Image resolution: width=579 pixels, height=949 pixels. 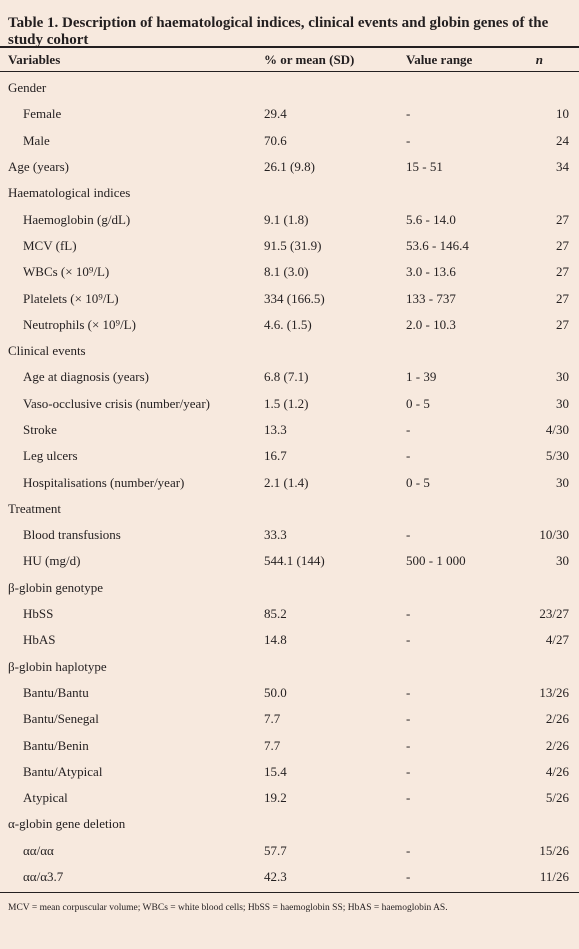 What do you see at coordinates (289, 588) in the screenshot?
I see `table-section-row: β-globin genotype` at bounding box center [289, 588].